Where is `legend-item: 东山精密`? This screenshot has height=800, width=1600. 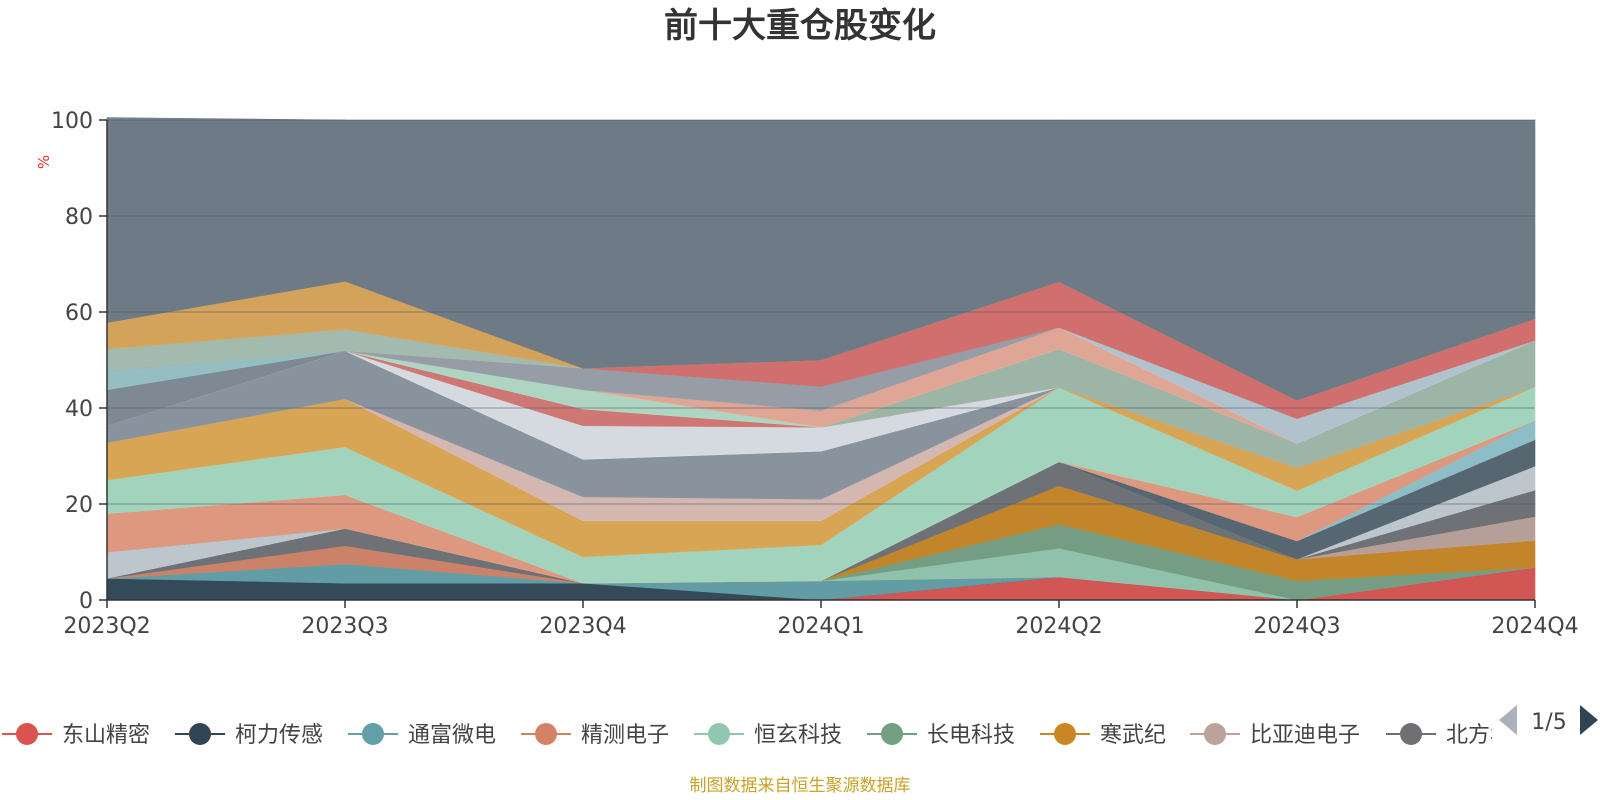
legend-item: 东山精密 is located at coordinates (76, 735).